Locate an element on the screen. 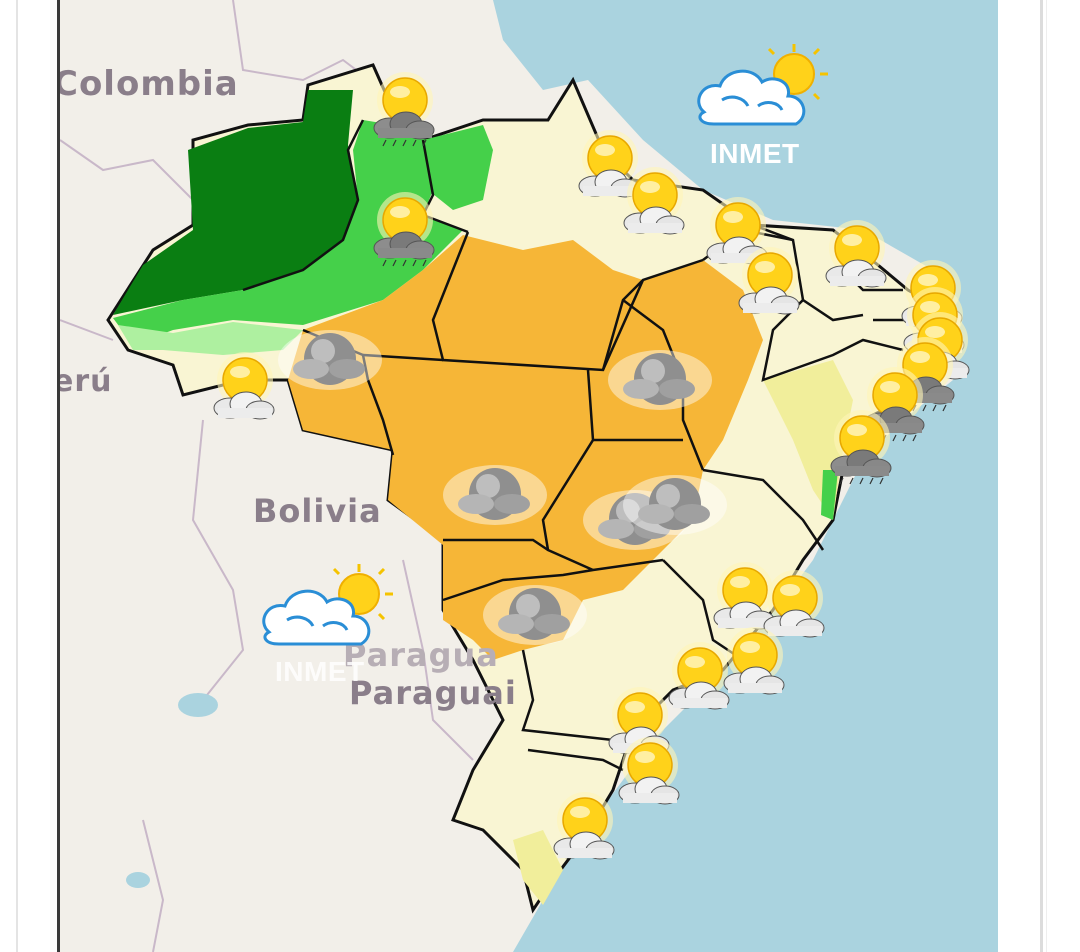 The height and width of the screenshot is (952, 1080). country-label-paraguay: Paraguai is located at coordinates (433, 693).